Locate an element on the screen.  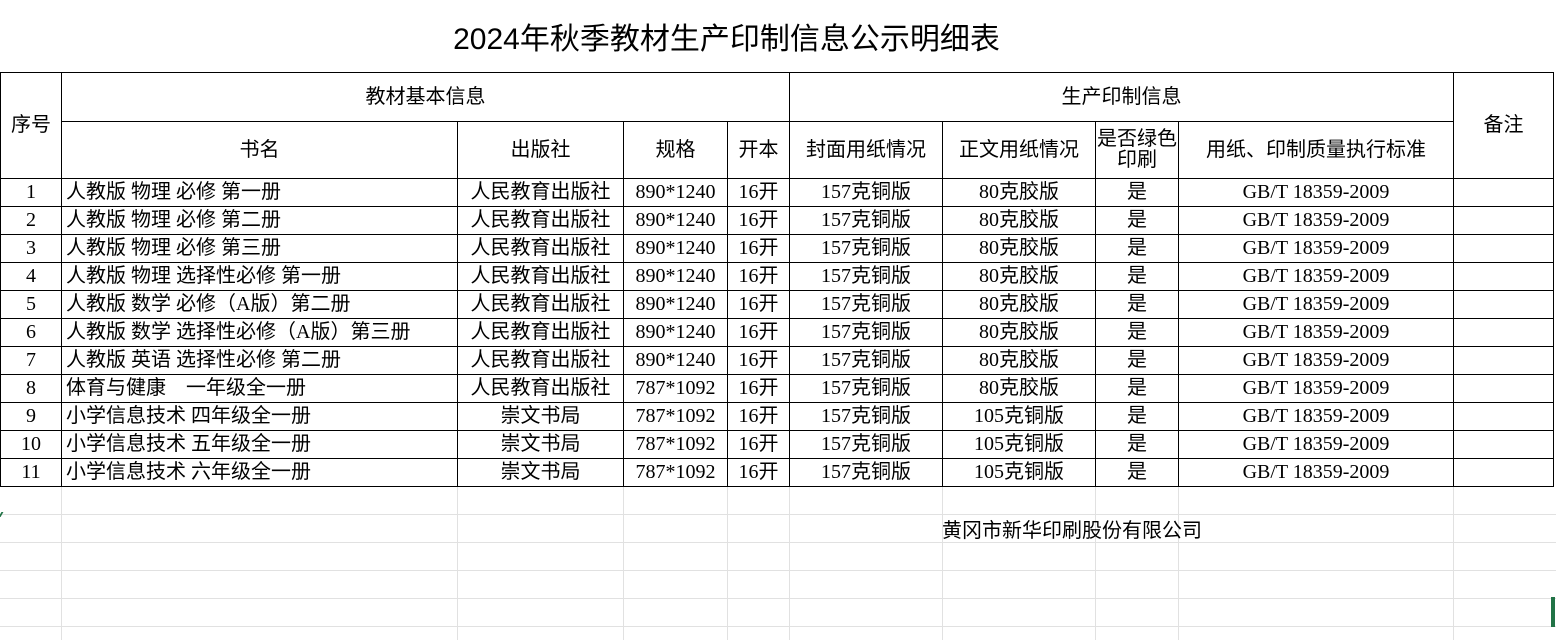
cell-book-name: 人教版 物理 必修 第二册 is located at coordinates (259, 220).